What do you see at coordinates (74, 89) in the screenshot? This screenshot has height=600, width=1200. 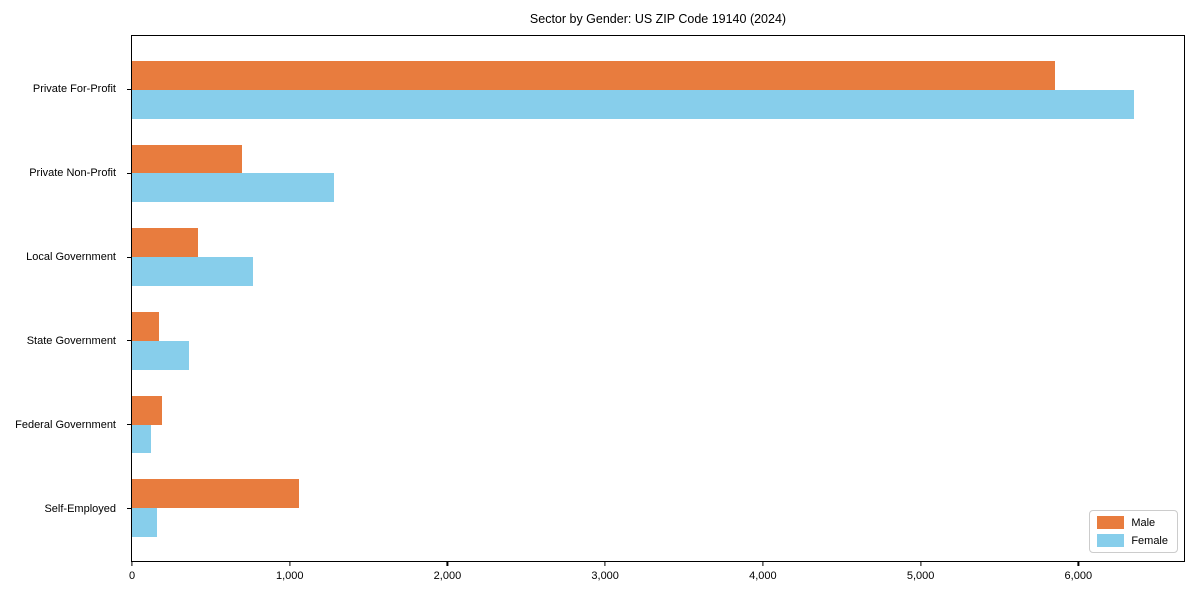 I see `ytick-label-private-for-profit: Private For-Profit` at bounding box center [74, 89].